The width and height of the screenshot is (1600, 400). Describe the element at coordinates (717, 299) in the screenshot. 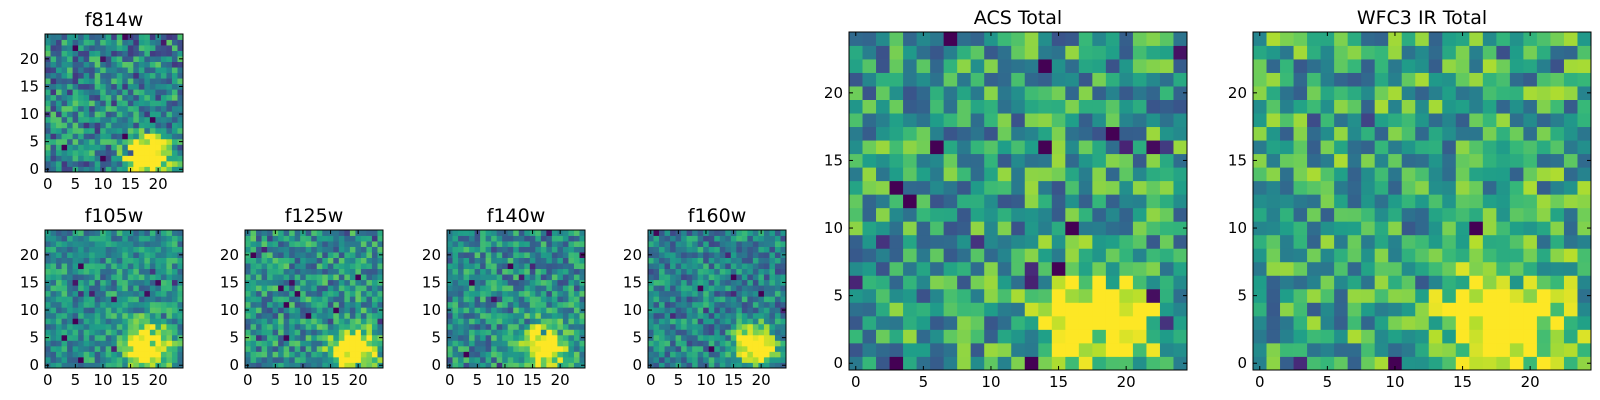

I see `axes-frame` at that location.